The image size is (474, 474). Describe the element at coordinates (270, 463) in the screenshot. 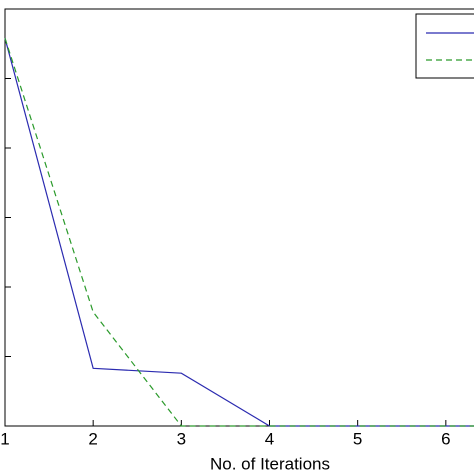

I see `x-axis-label: No. of Iterations` at that location.